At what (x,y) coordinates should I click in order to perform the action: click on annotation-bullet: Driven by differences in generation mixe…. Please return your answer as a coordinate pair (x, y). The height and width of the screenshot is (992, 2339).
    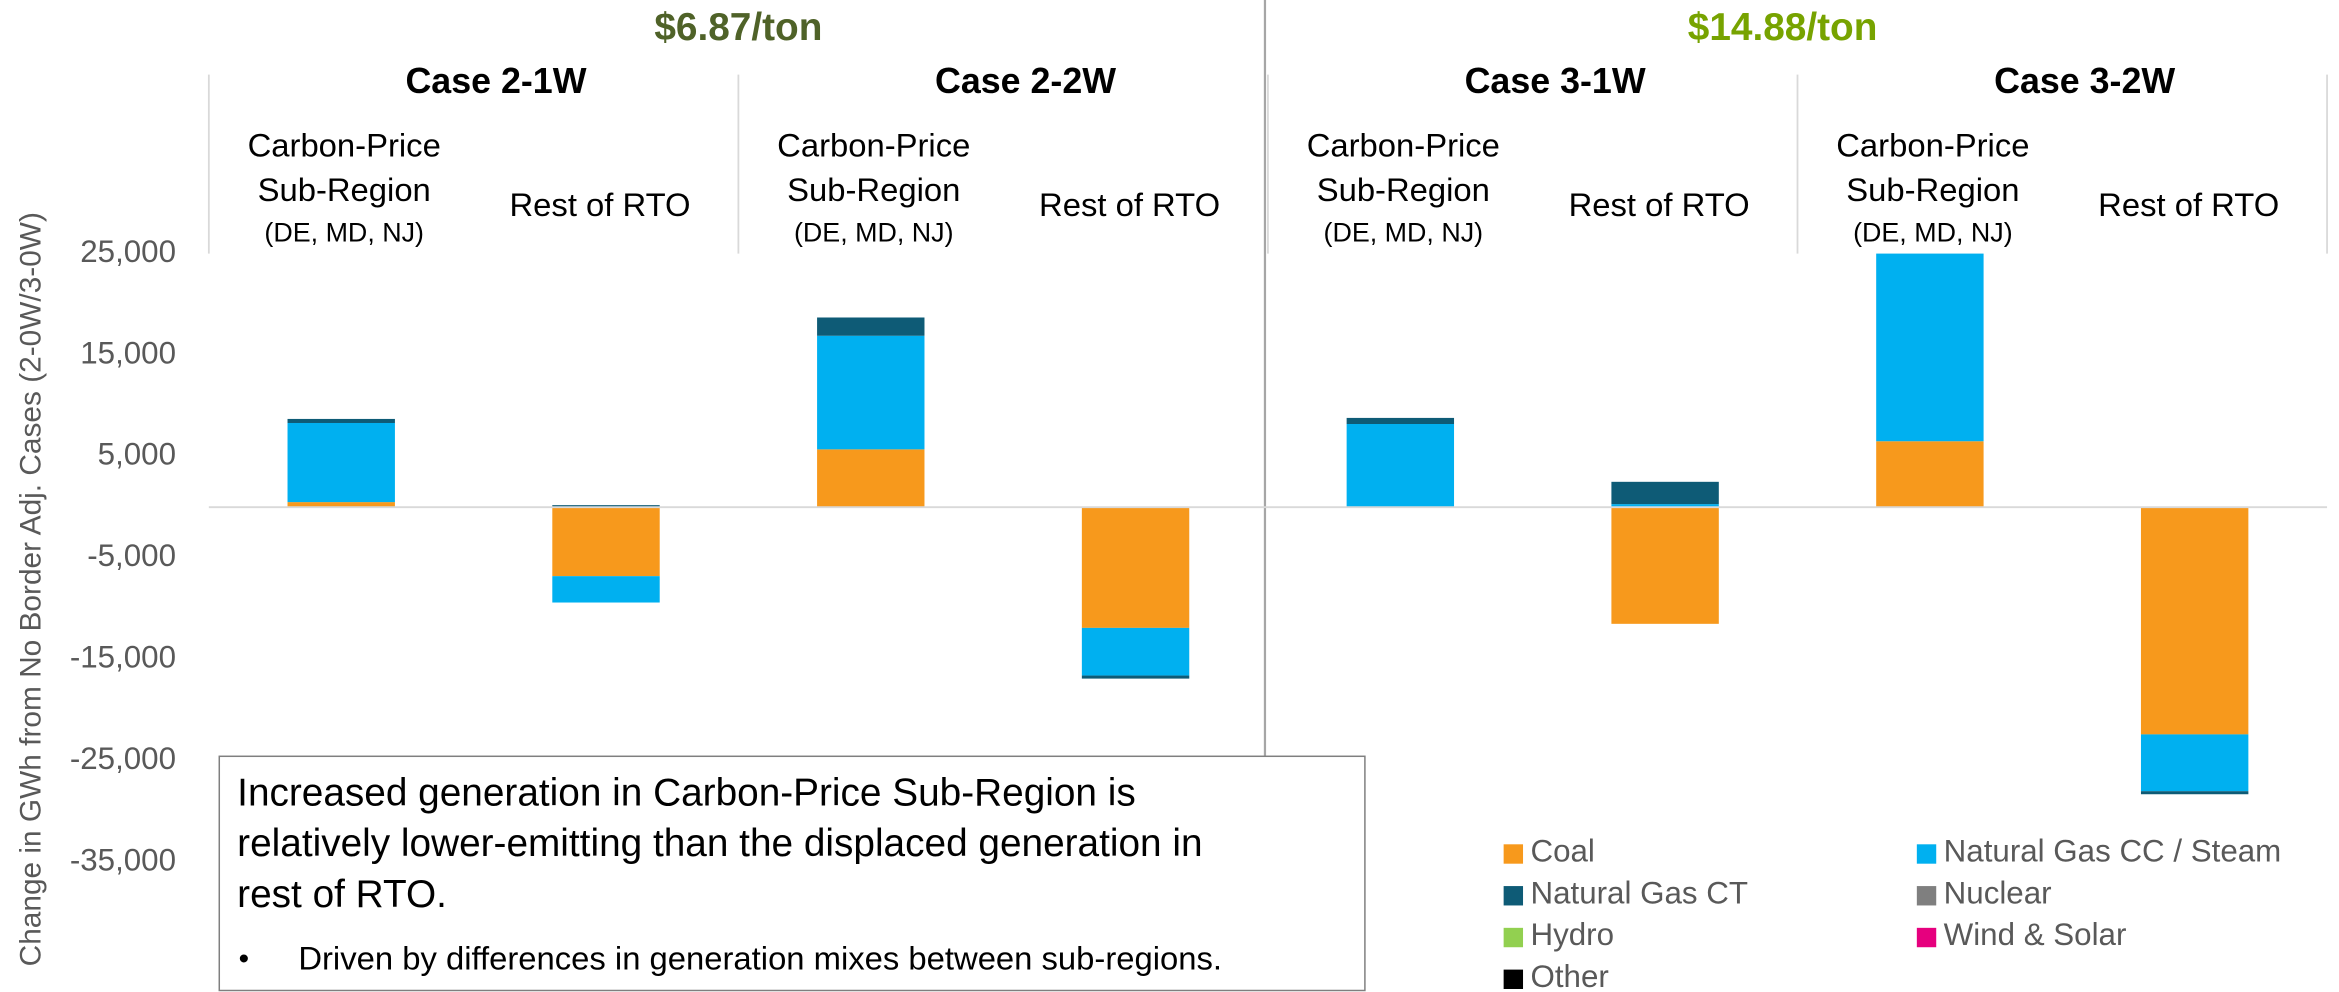
    Looking at the image, I should click on (760, 957).